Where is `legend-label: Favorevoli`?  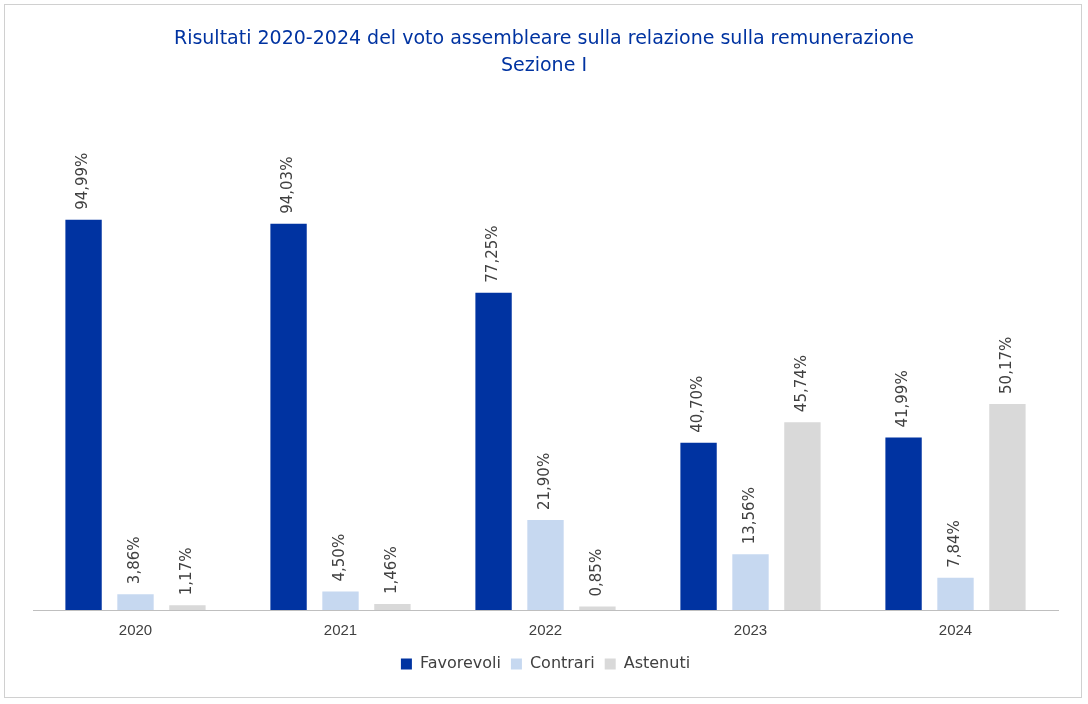
legend-label: Favorevoli is located at coordinates (460, 663).